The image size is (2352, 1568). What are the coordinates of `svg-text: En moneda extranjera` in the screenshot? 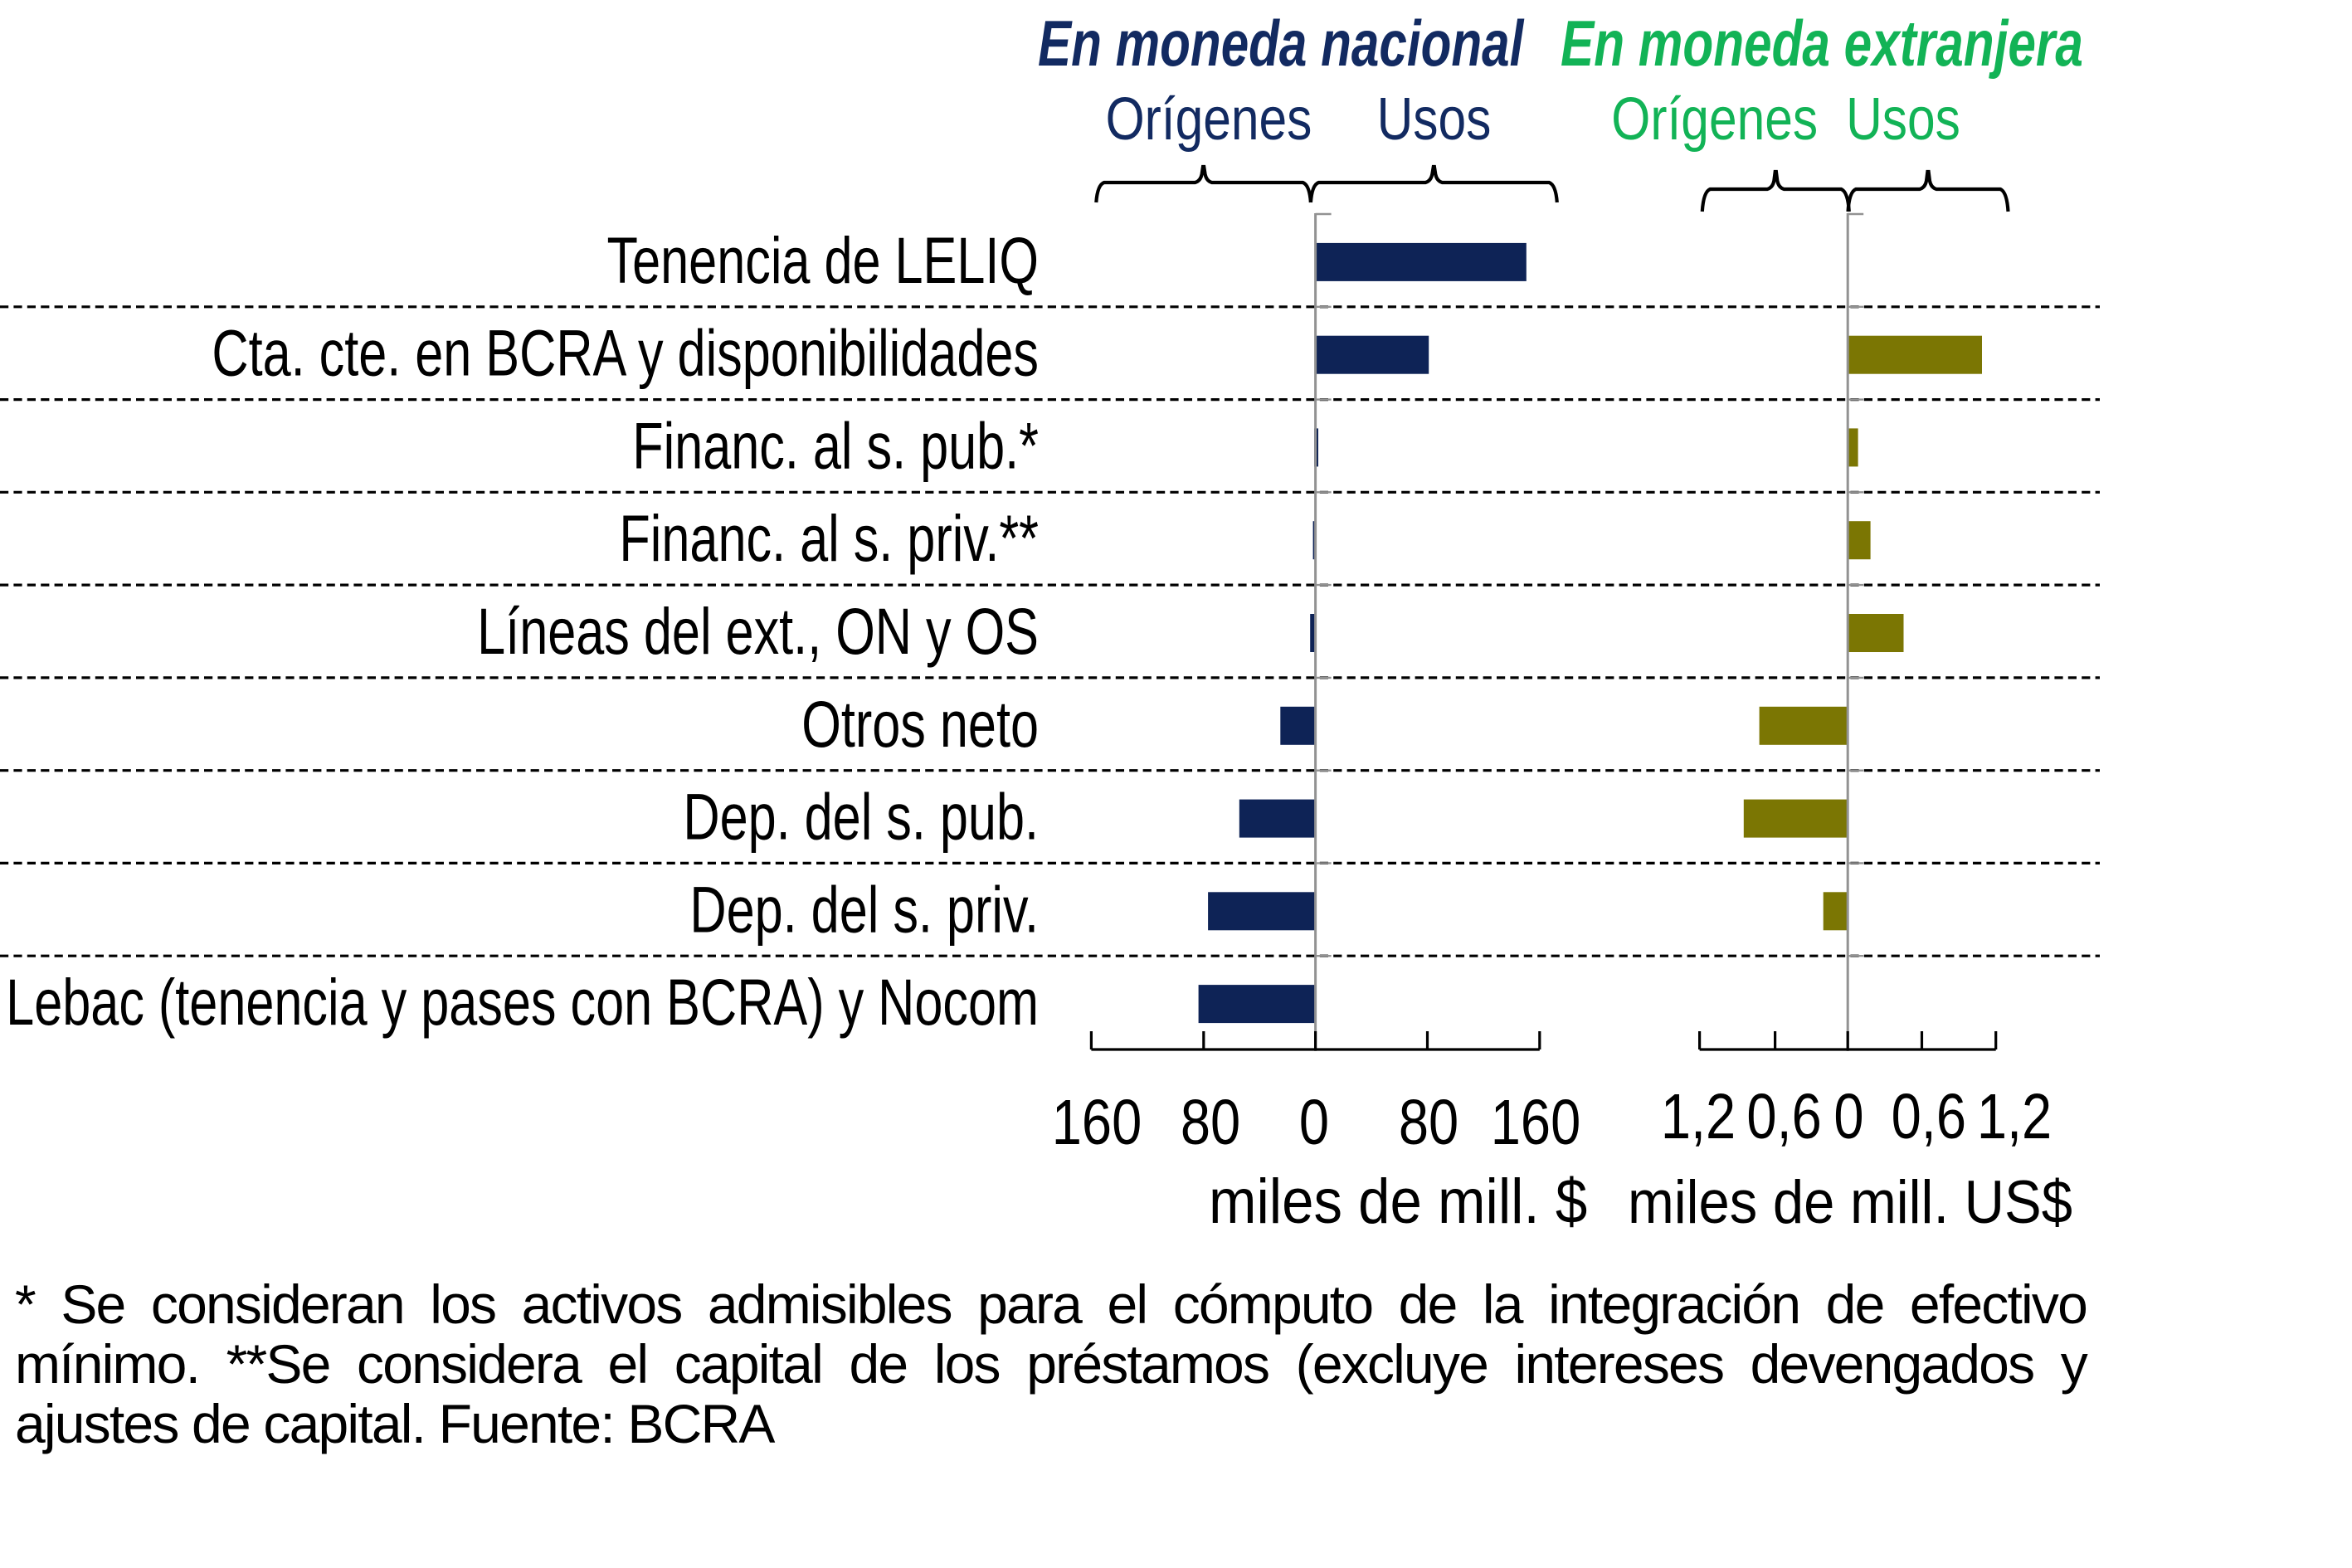 It's located at (1822, 43).